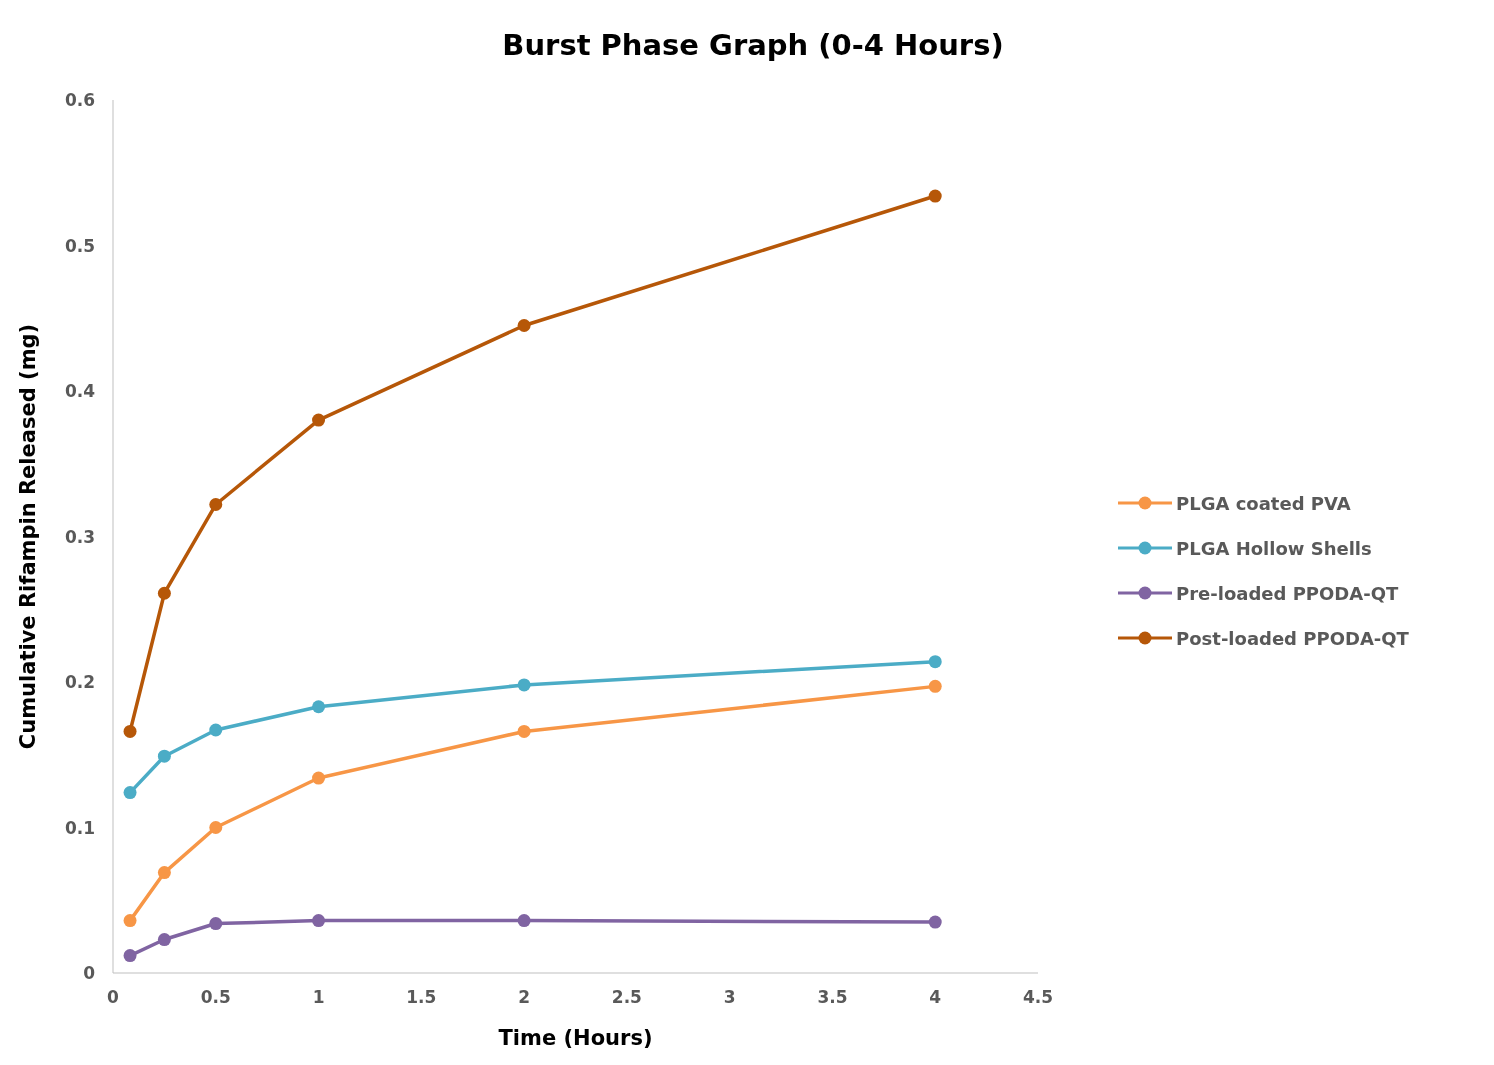 The image size is (1494, 1065). What do you see at coordinates (575, 1038) in the screenshot?
I see `x-axis-title: Time (Hours)` at bounding box center [575, 1038].